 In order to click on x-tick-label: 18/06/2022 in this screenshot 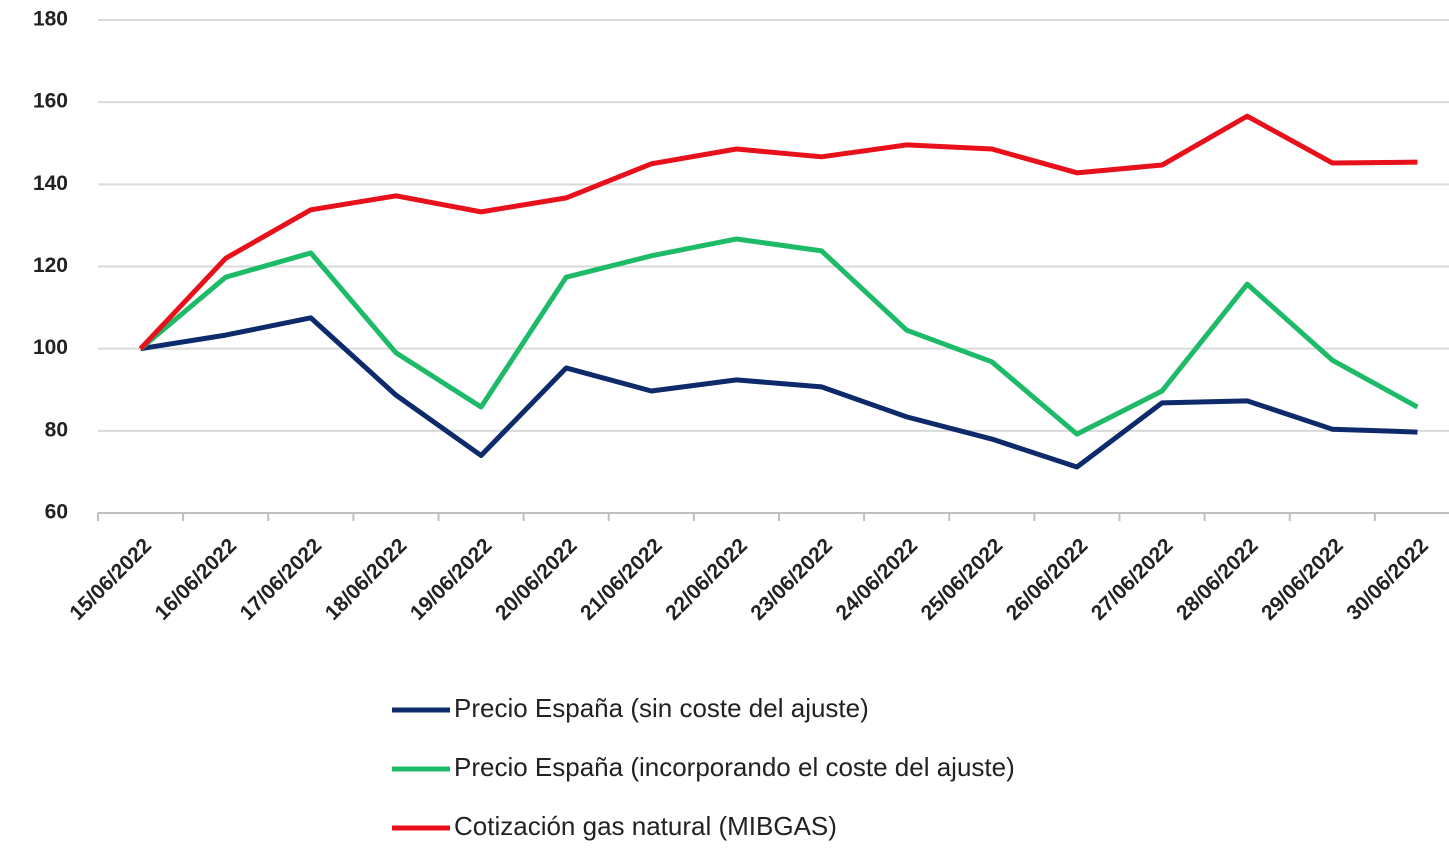, I will do `click(366, 579)`.